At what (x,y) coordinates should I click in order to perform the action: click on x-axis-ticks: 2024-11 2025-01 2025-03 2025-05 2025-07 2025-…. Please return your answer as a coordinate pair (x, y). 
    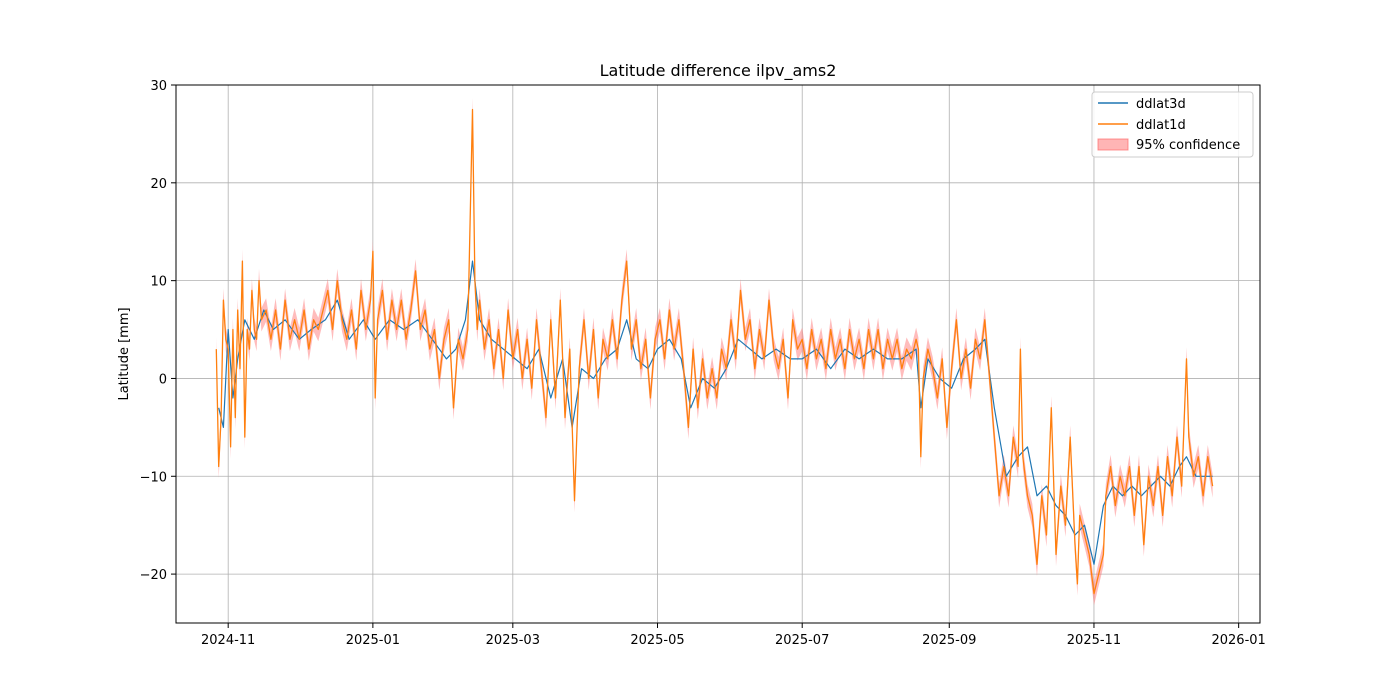
    Looking at the image, I should click on (733, 635).